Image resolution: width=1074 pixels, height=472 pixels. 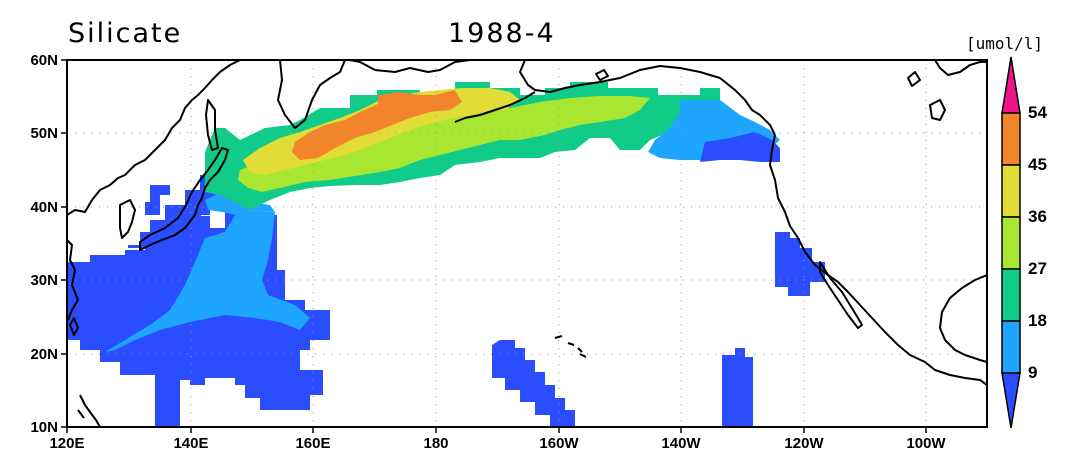 I want to click on coast-siberia-north, so click(x=410, y=66).